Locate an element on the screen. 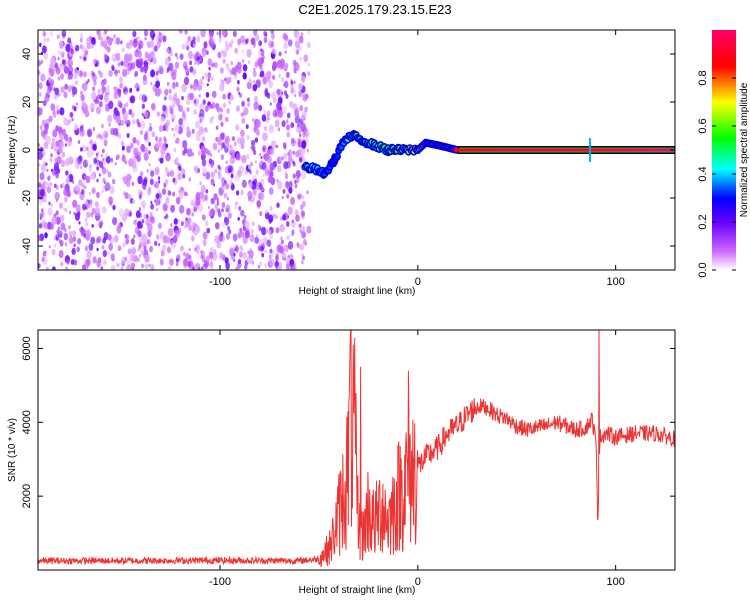  y-tick-label: 4000 is located at coordinates (27, 422).